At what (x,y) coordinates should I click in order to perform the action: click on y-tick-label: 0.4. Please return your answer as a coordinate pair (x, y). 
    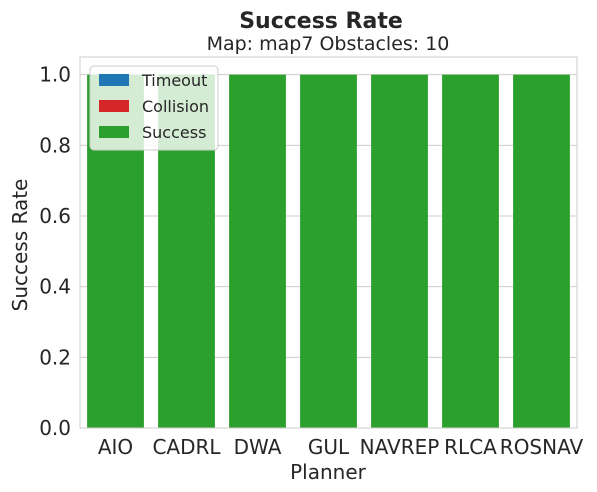
    Looking at the image, I should click on (55, 287).